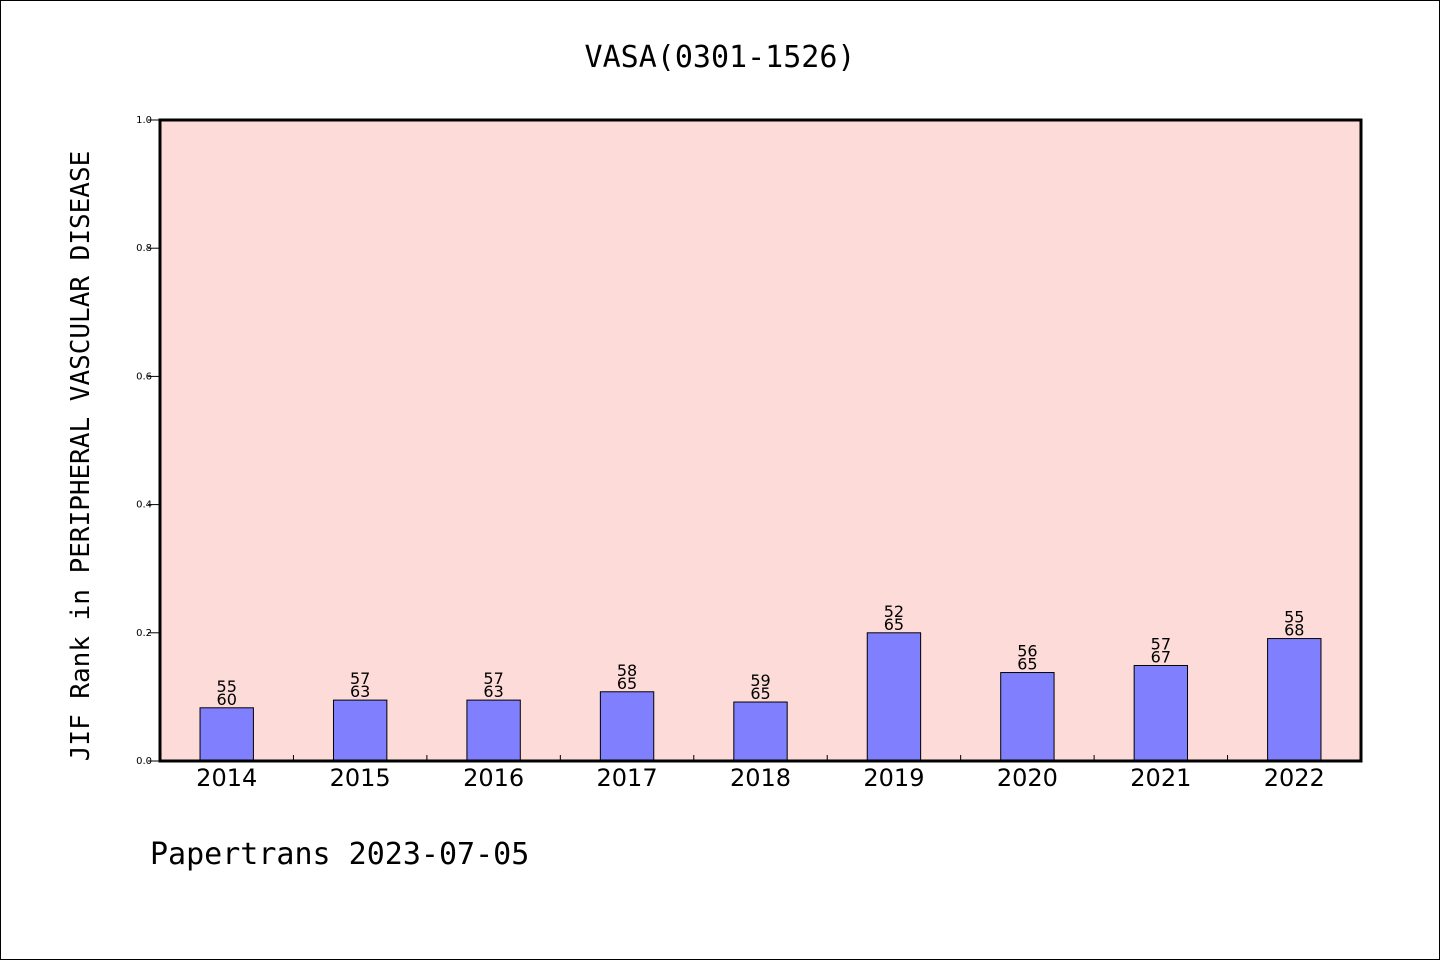  What do you see at coordinates (227, 699) in the screenshot?
I see `data-label-total: 60` at bounding box center [227, 699].